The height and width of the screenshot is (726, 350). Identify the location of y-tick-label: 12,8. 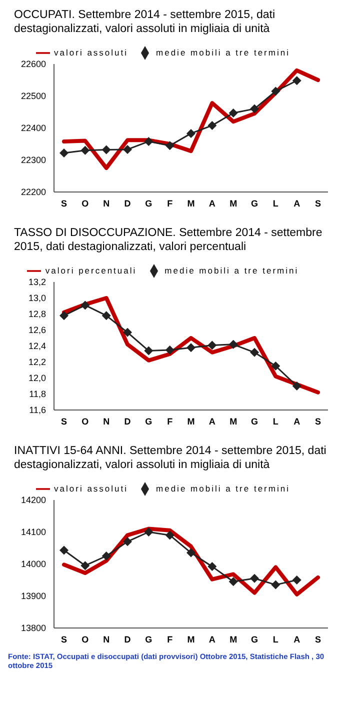
(37, 314).